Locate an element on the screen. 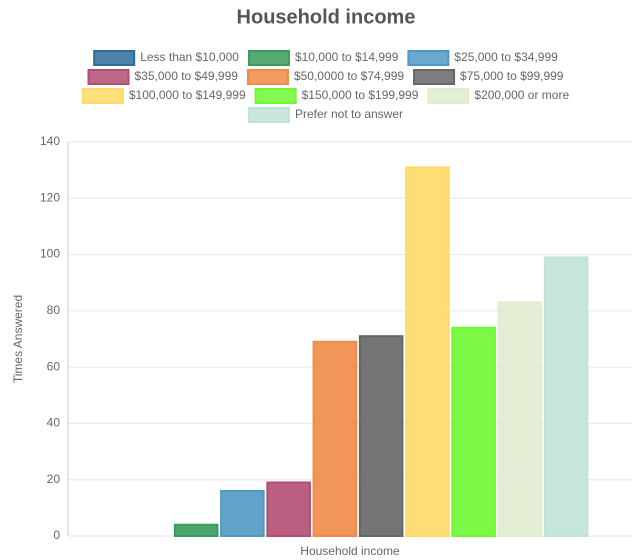 The height and width of the screenshot is (560, 632). legend-label: $25,000 to $34,999 is located at coordinates (506, 57).